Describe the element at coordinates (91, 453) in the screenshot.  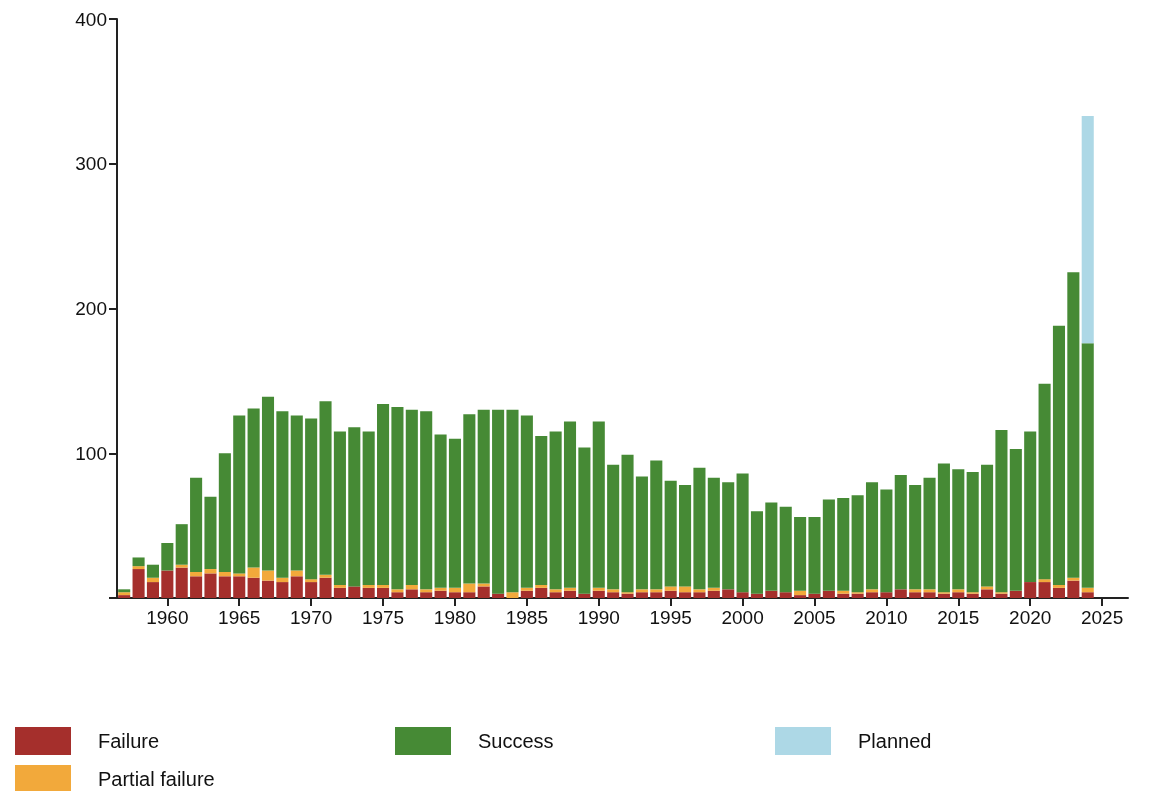
I see `y-tick-label: 100` at that location.